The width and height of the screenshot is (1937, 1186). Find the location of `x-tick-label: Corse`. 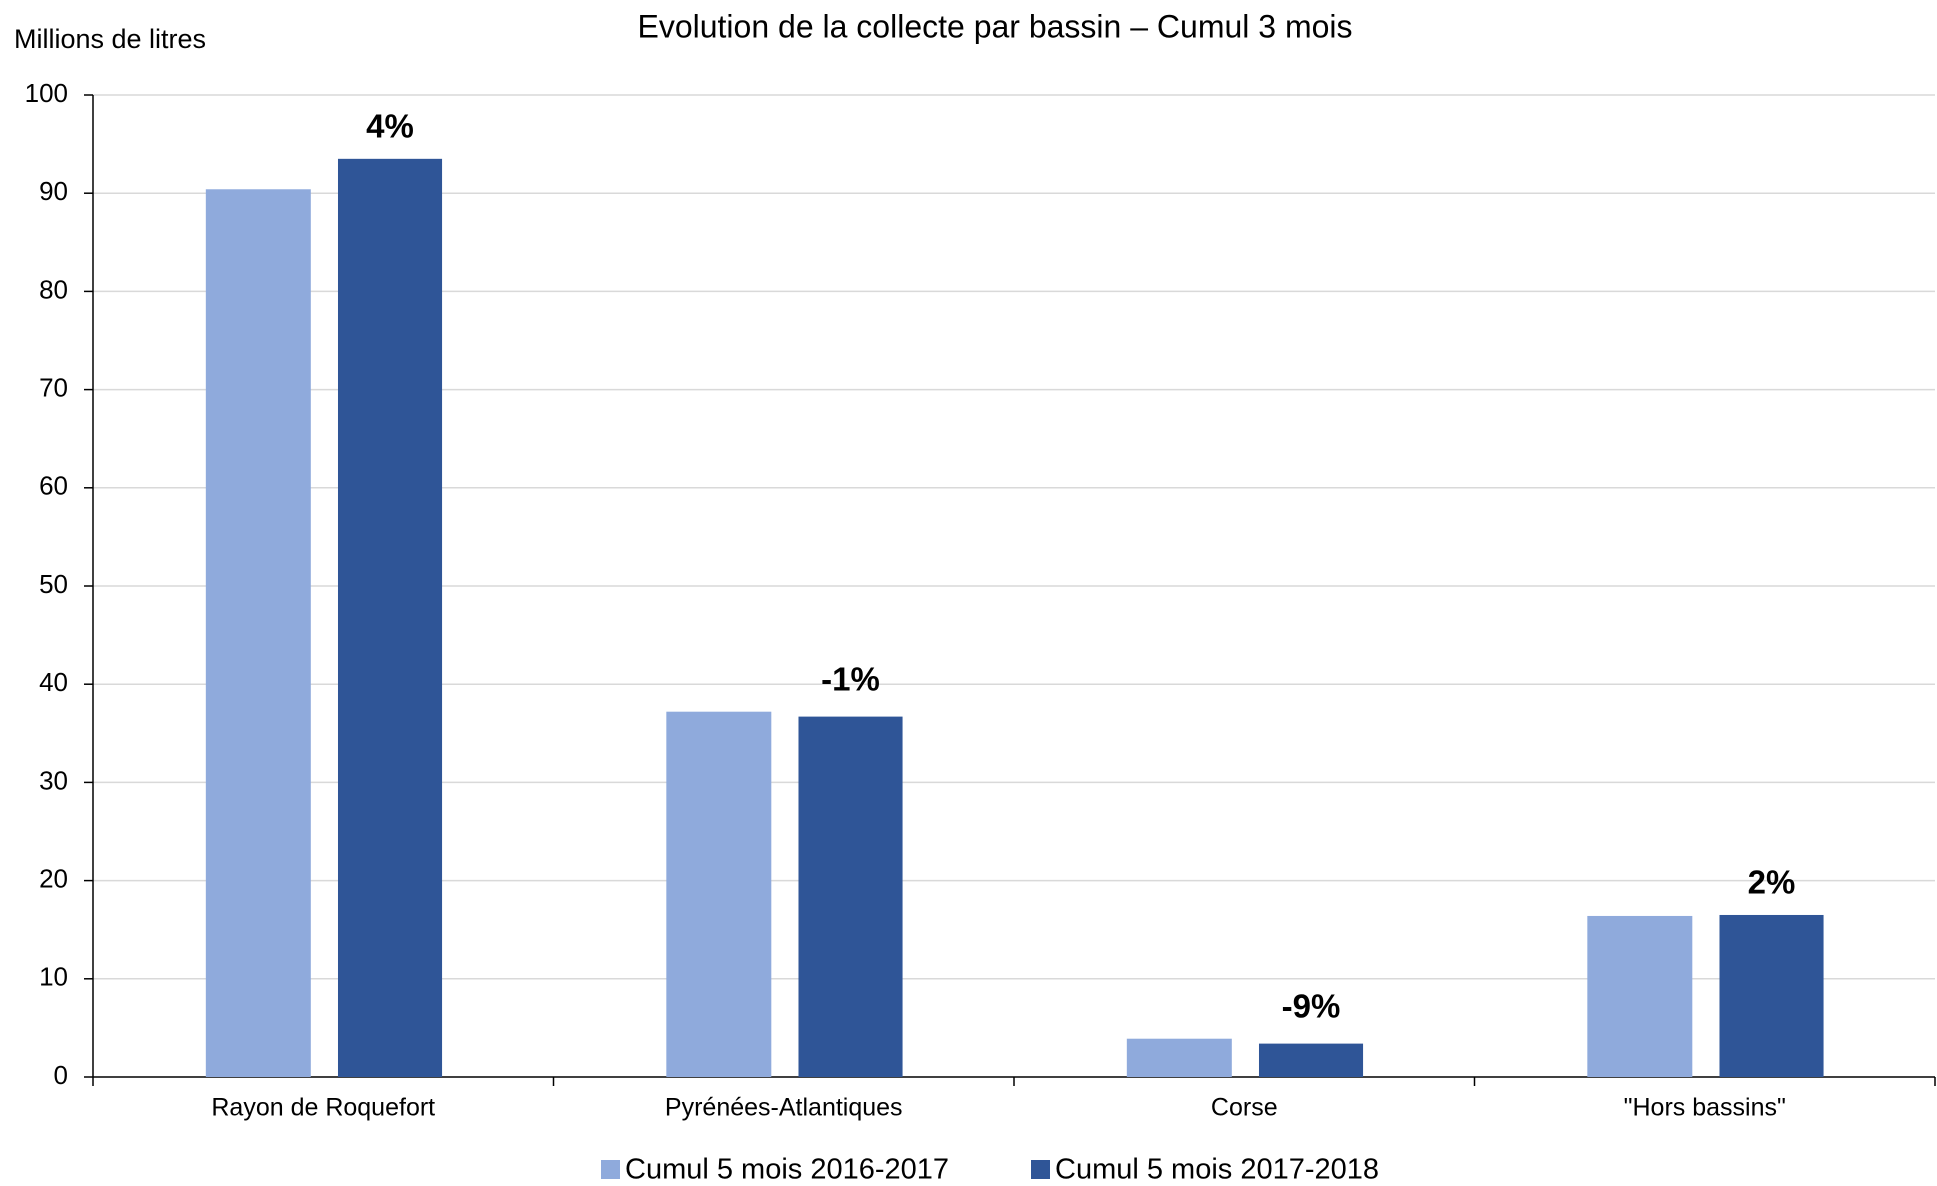

x-tick-label: Corse is located at coordinates (1244, 1108).